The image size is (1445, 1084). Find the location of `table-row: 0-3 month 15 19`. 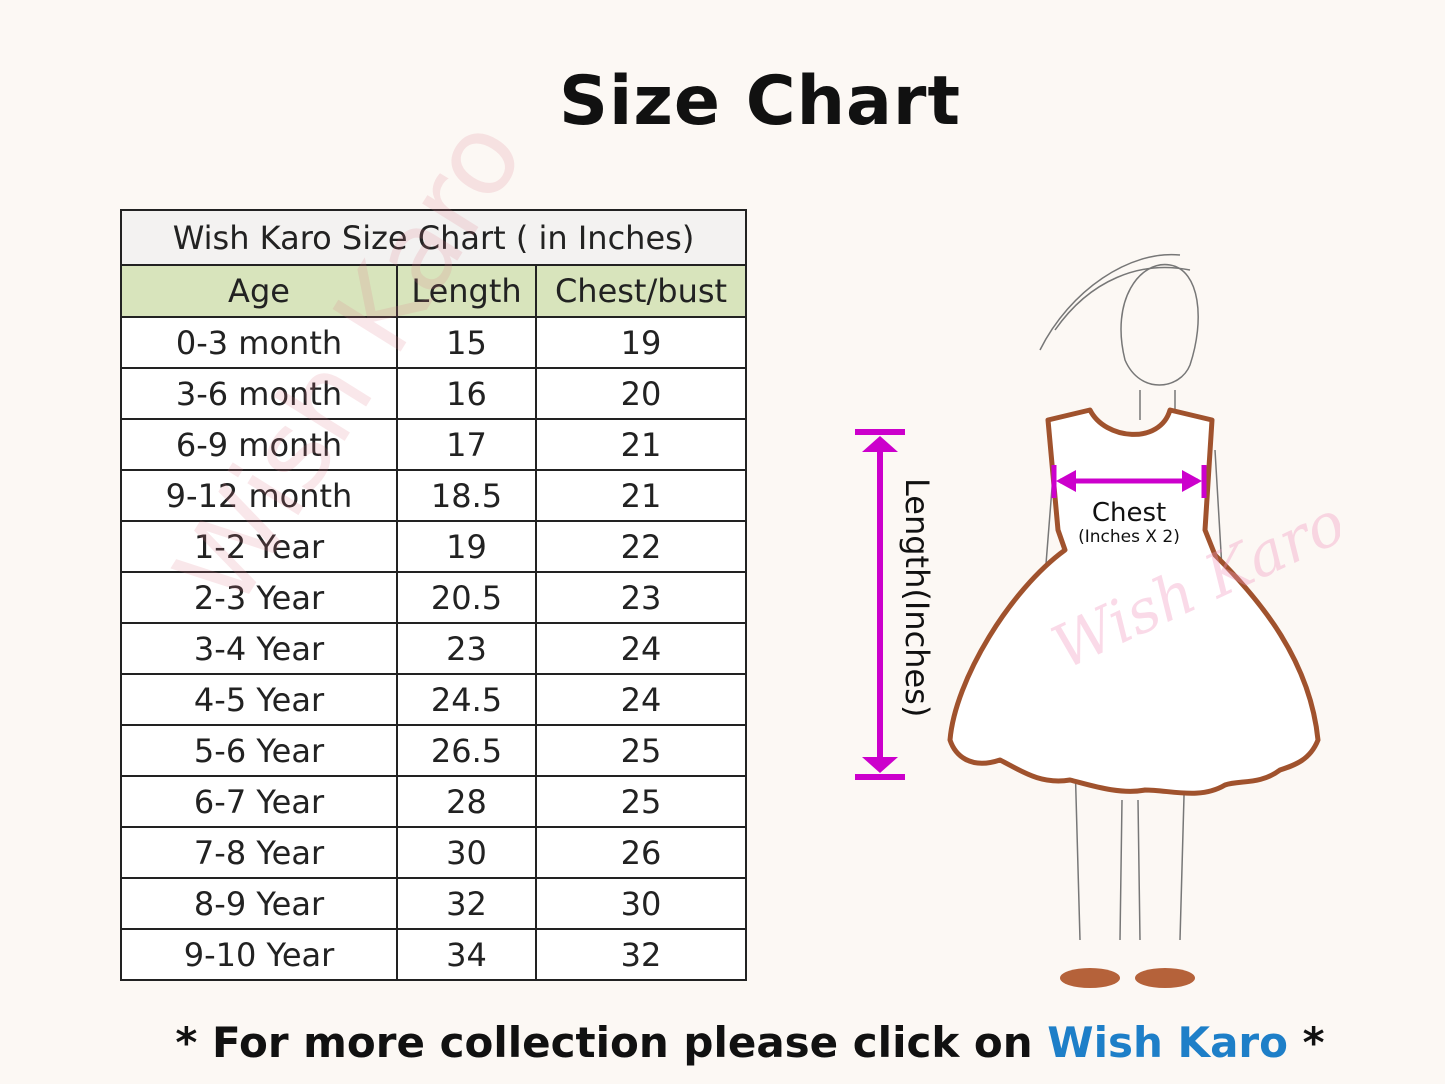

table-row: 0-3 month 15 19 is located at coordinates (433, 342).